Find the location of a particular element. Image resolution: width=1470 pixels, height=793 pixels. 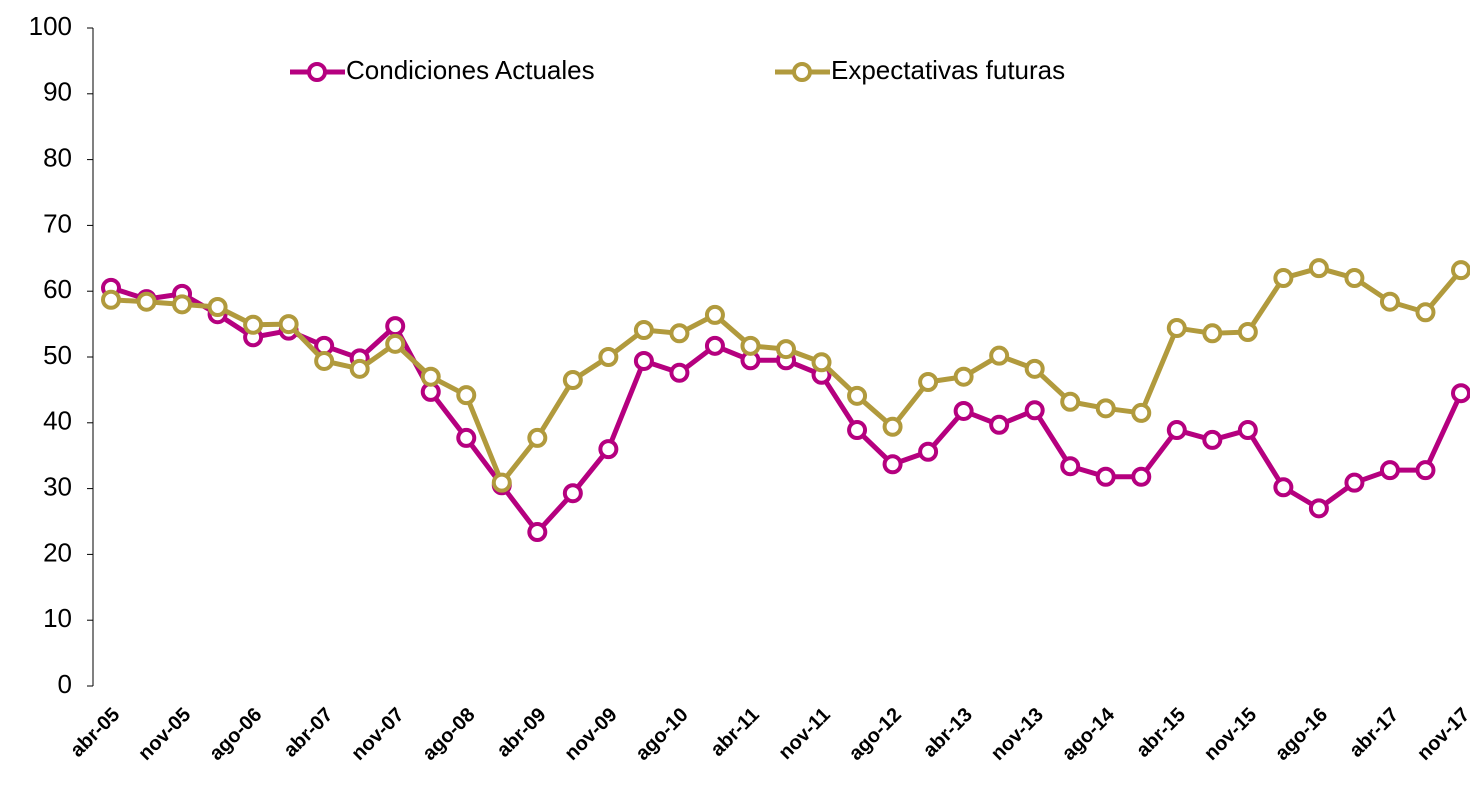

x-tick-label: ago-12 is located at coordinates (875, 734).